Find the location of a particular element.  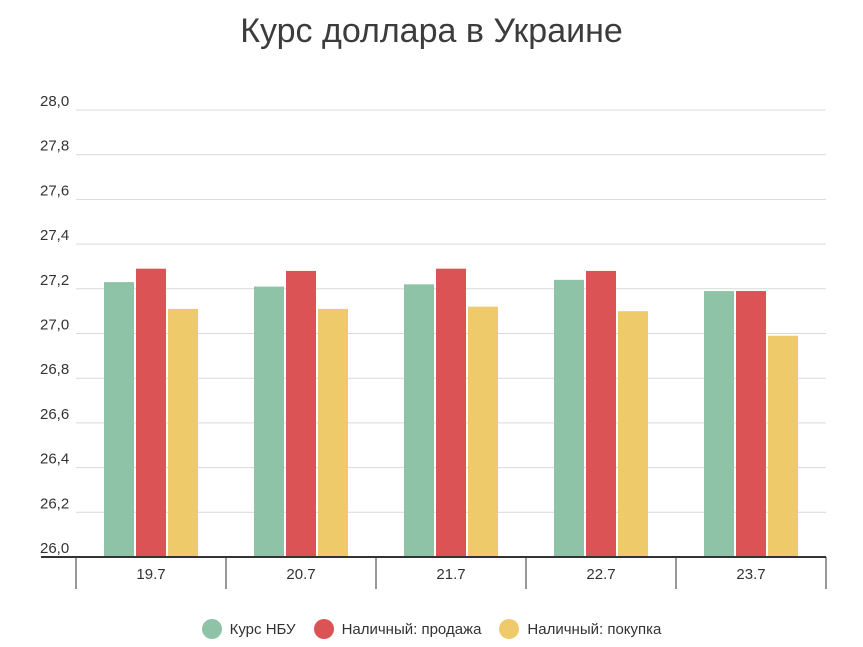

y-tick-label: 26,0 is located at coordinates (54, 548).